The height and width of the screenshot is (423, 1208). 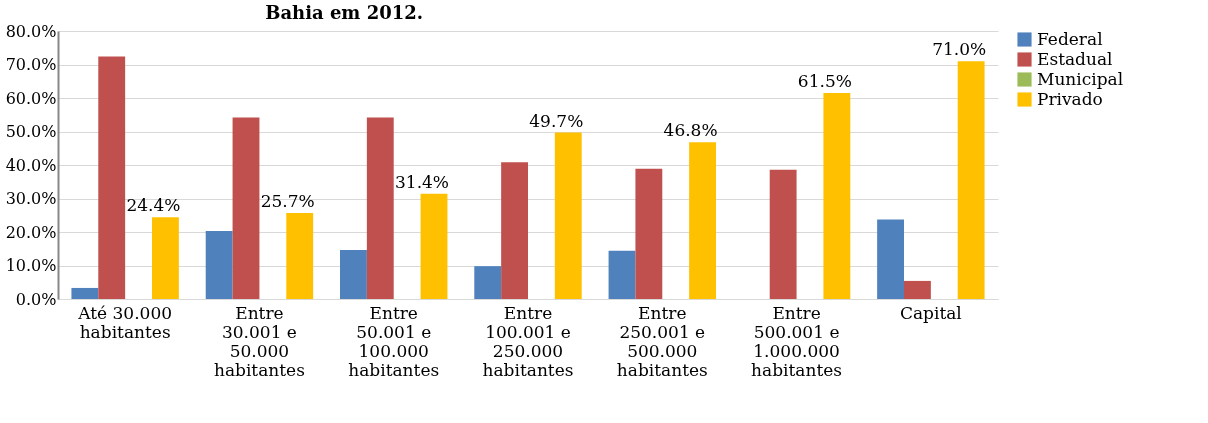 I want to click on data-label: 61.5%, so click(x=824, y=80).